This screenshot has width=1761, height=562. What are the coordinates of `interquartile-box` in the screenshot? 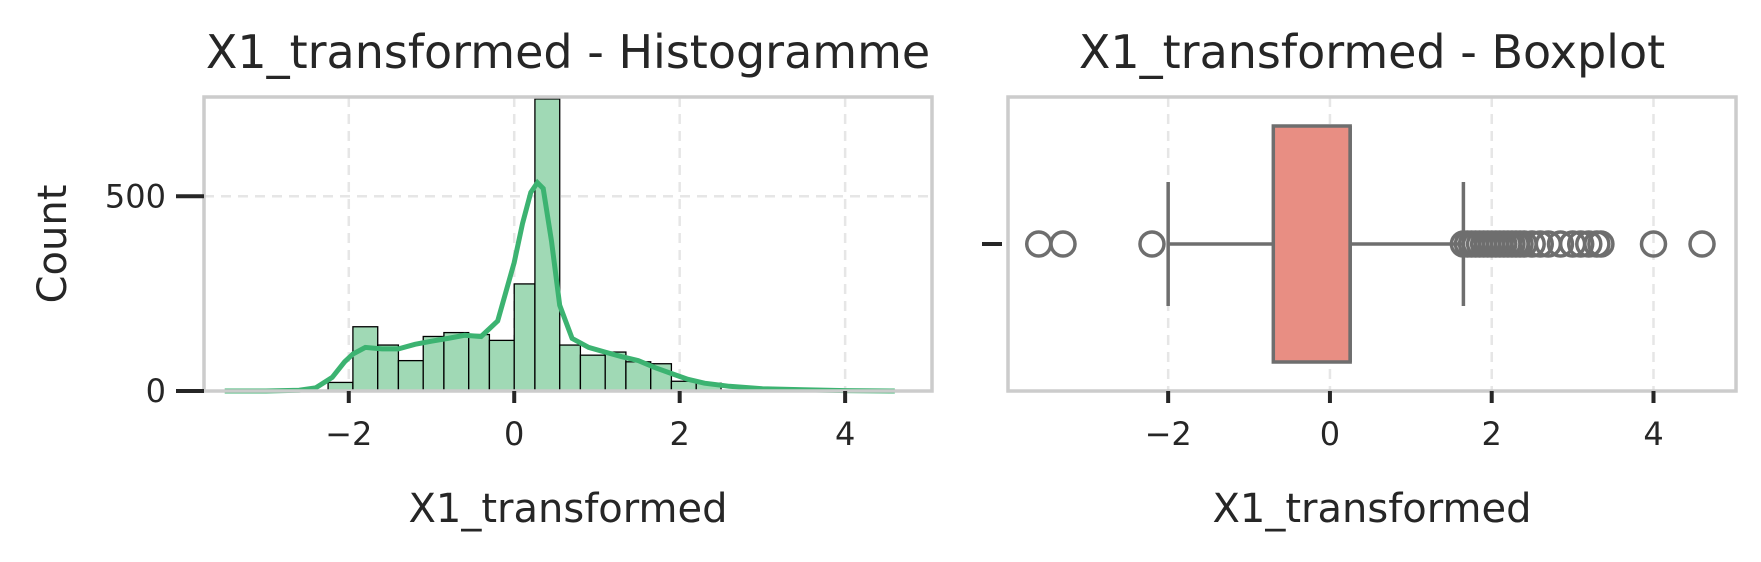 It's located at (1311, 244).